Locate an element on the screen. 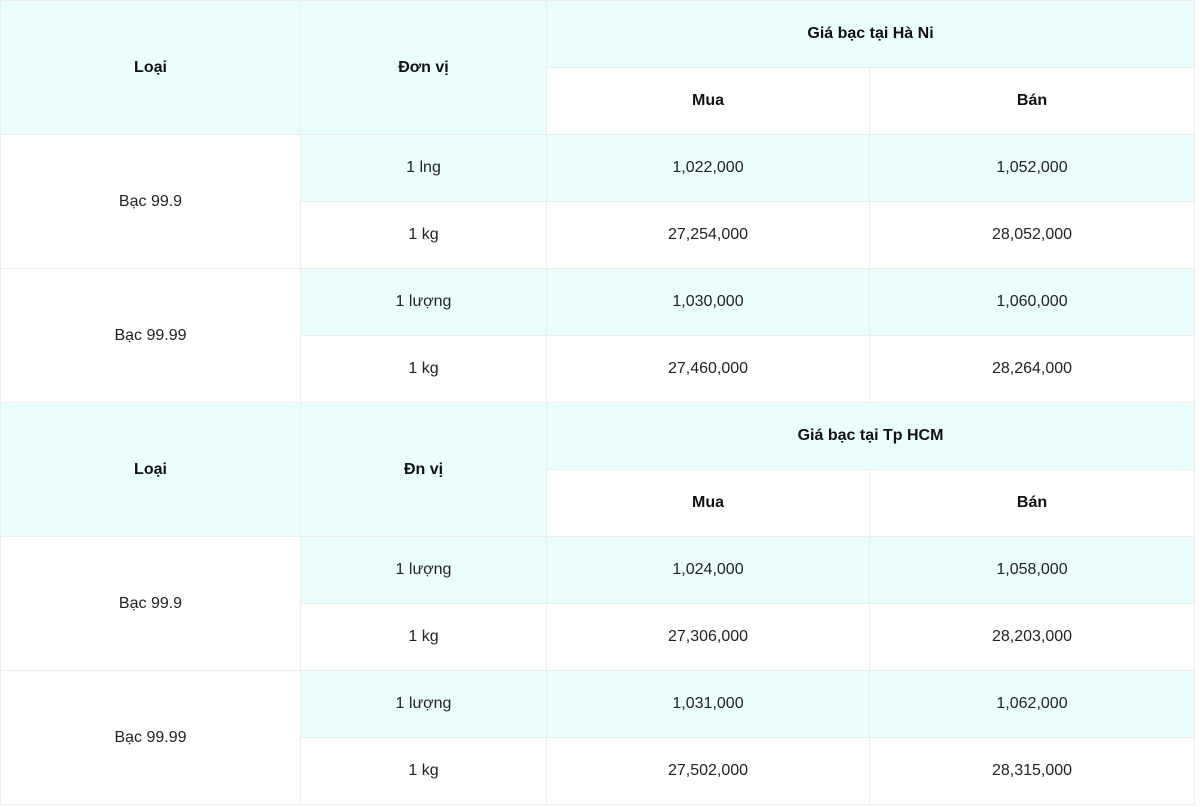 The image size is (1200, 807). header-region: Giá bạc tại Tp HCM is located at coordinates (870, 436).